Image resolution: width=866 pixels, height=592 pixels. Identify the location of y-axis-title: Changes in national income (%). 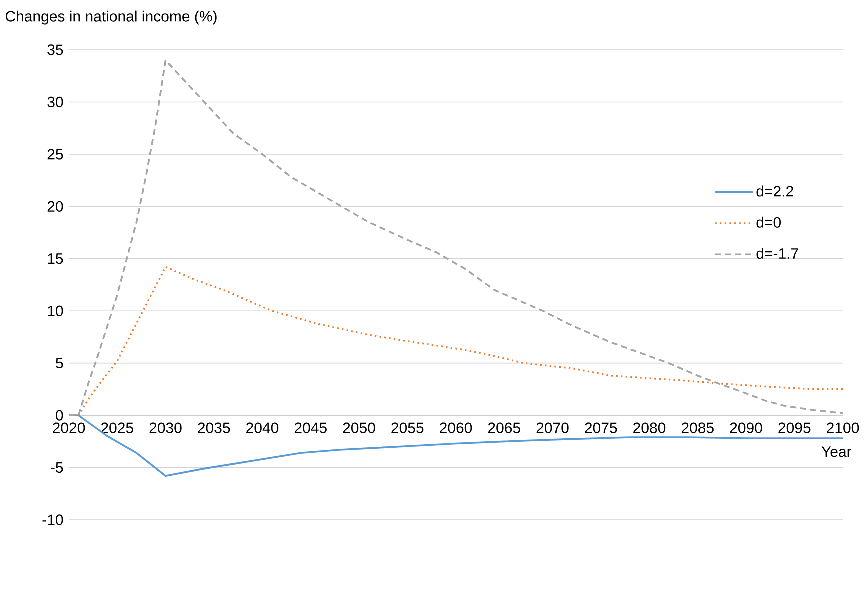
(111, 17).